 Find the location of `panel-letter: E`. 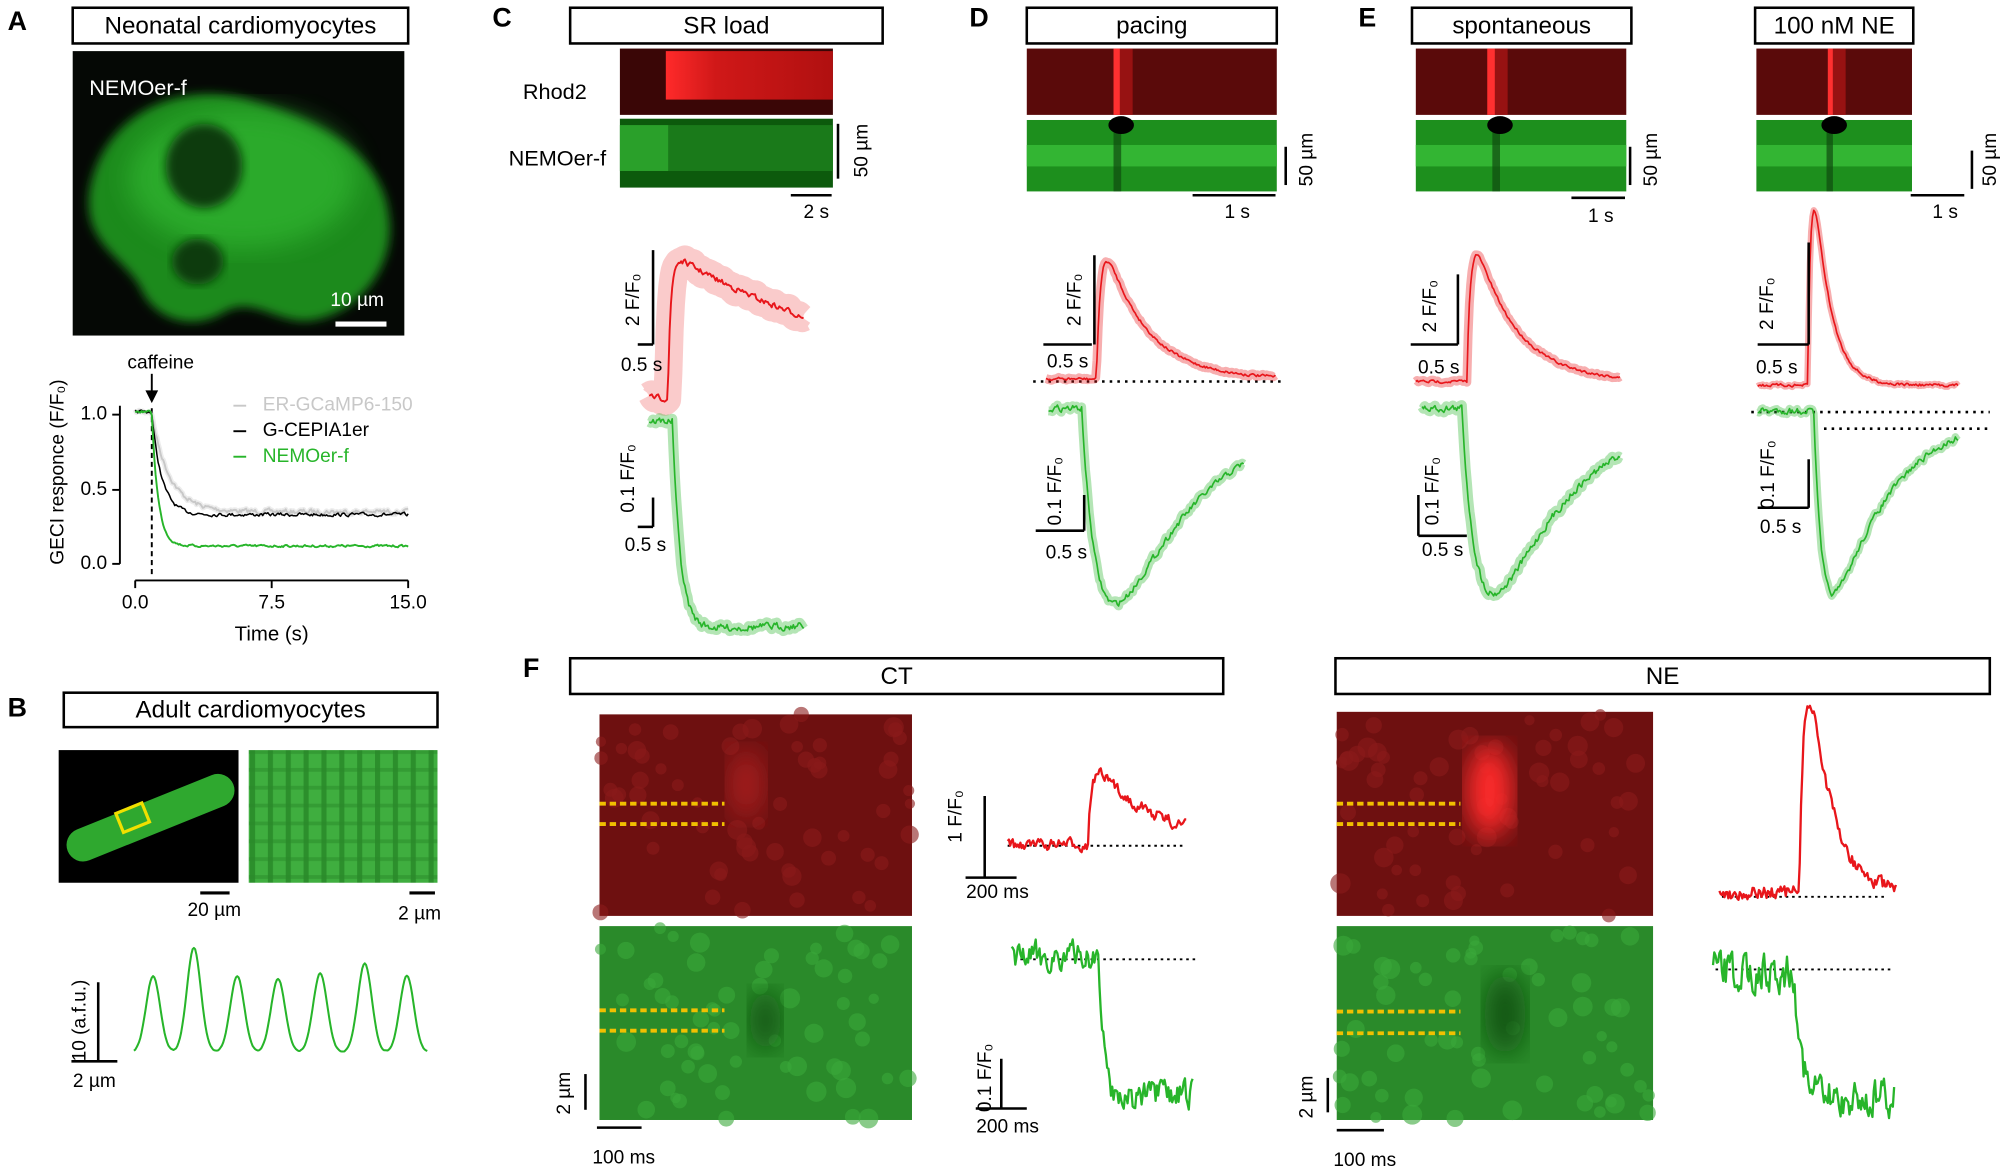

panel-letter: E is located at coordinates (1367, 17).